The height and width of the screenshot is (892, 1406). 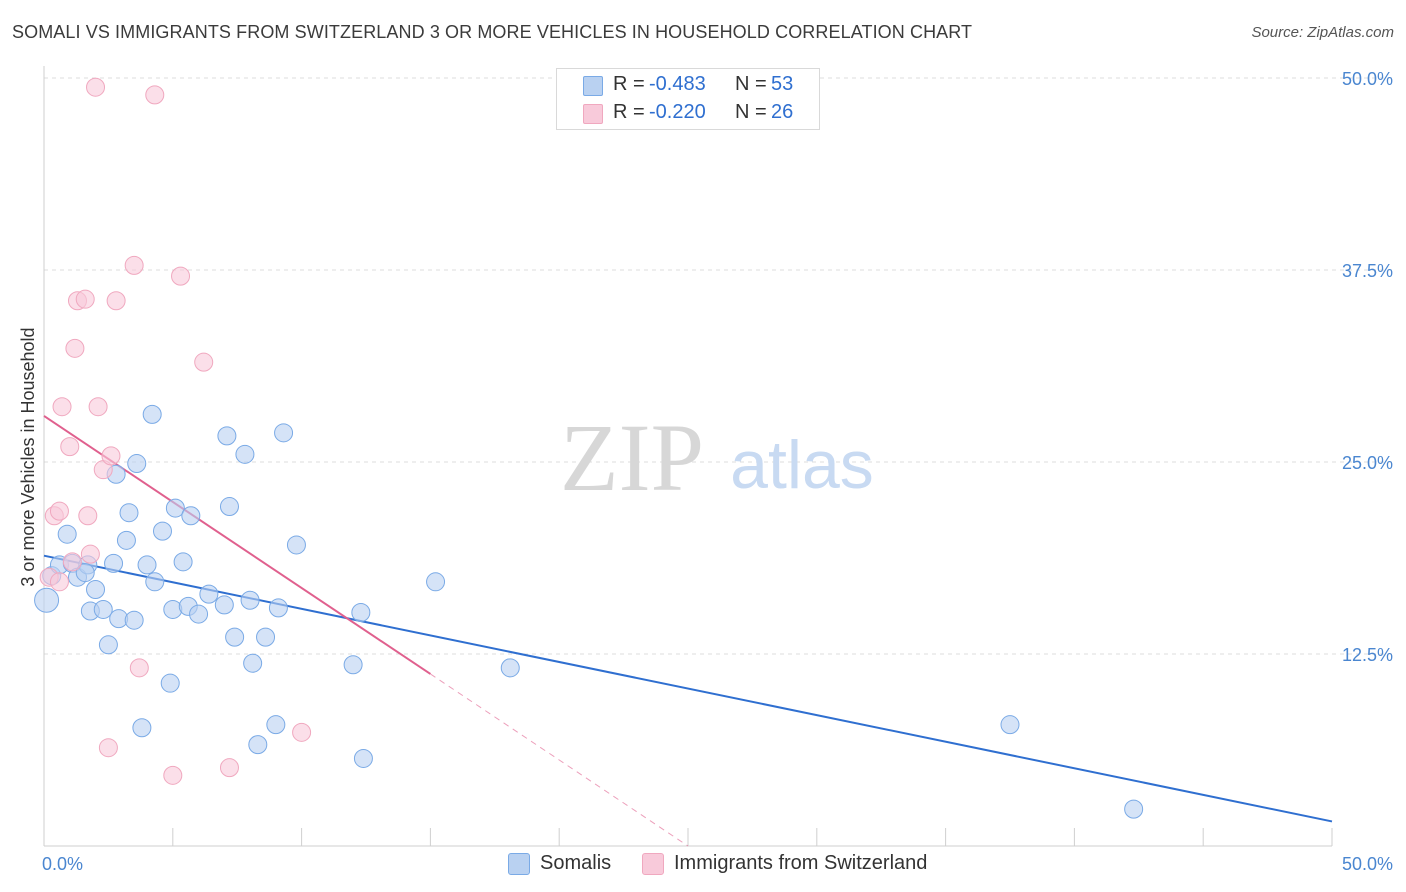 I want to click on y-tick-label: 25.0%, so click(x=1367, y=463).